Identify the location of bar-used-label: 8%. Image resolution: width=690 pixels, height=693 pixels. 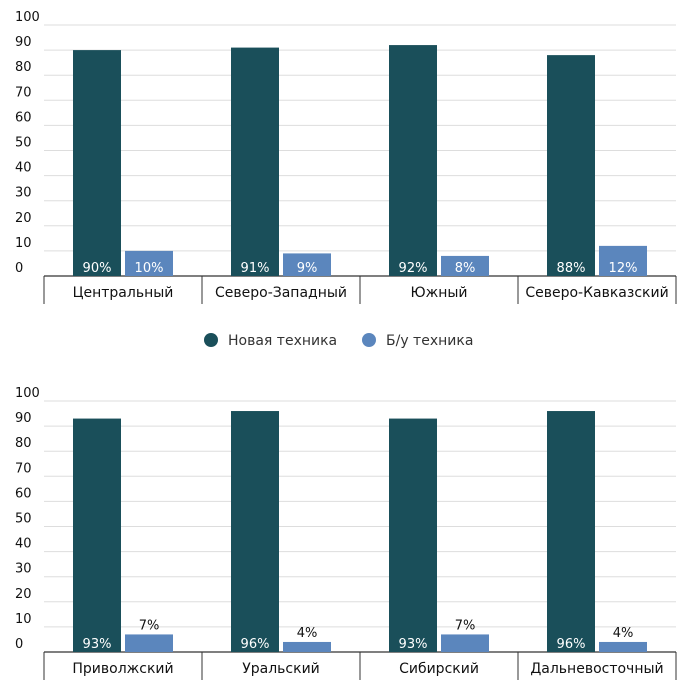
(465, 268).